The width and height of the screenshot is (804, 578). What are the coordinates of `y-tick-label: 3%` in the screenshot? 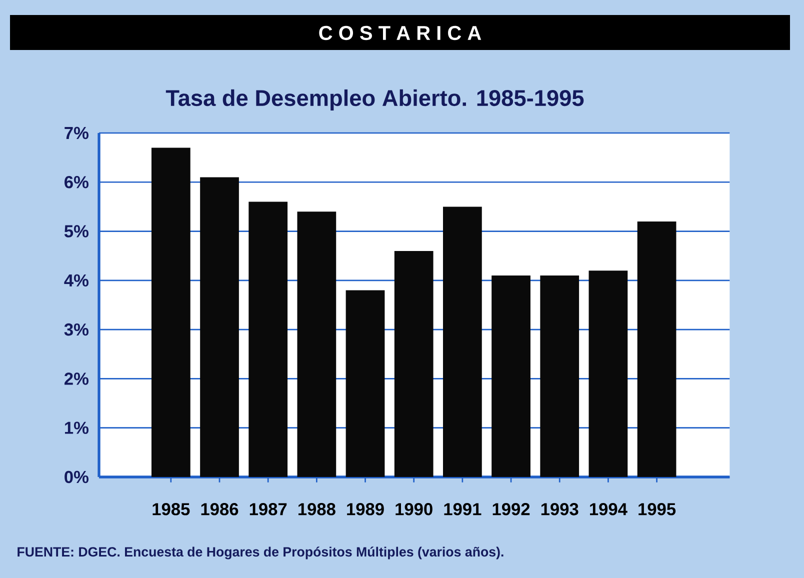 It's located at (76, 329).